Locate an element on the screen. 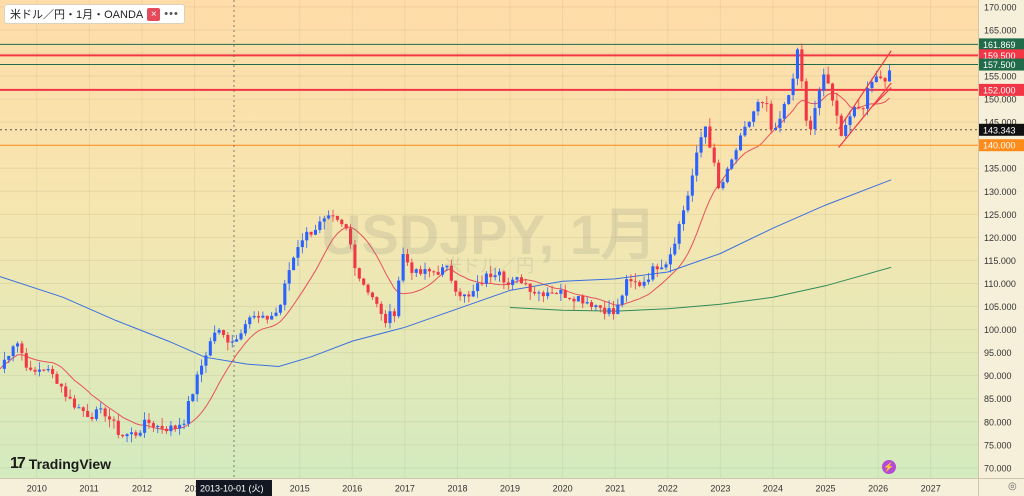 The image size is (1024, 496). price-level-label: 152.000 is located at coordinates (999, 90).